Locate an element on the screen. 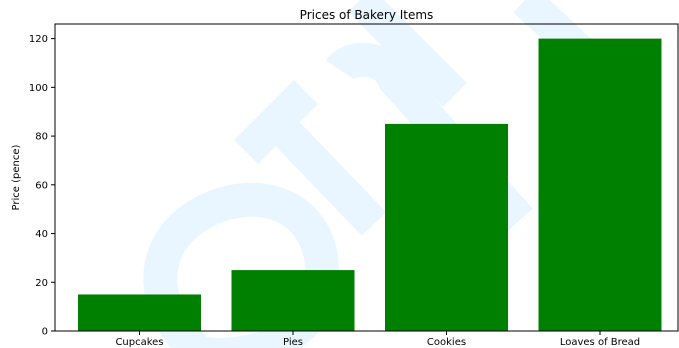 This screenshot has height=348, width=679. y-axis-ticks: 0 20 40 60 80 100 120 is located at coordinates (42, 186).